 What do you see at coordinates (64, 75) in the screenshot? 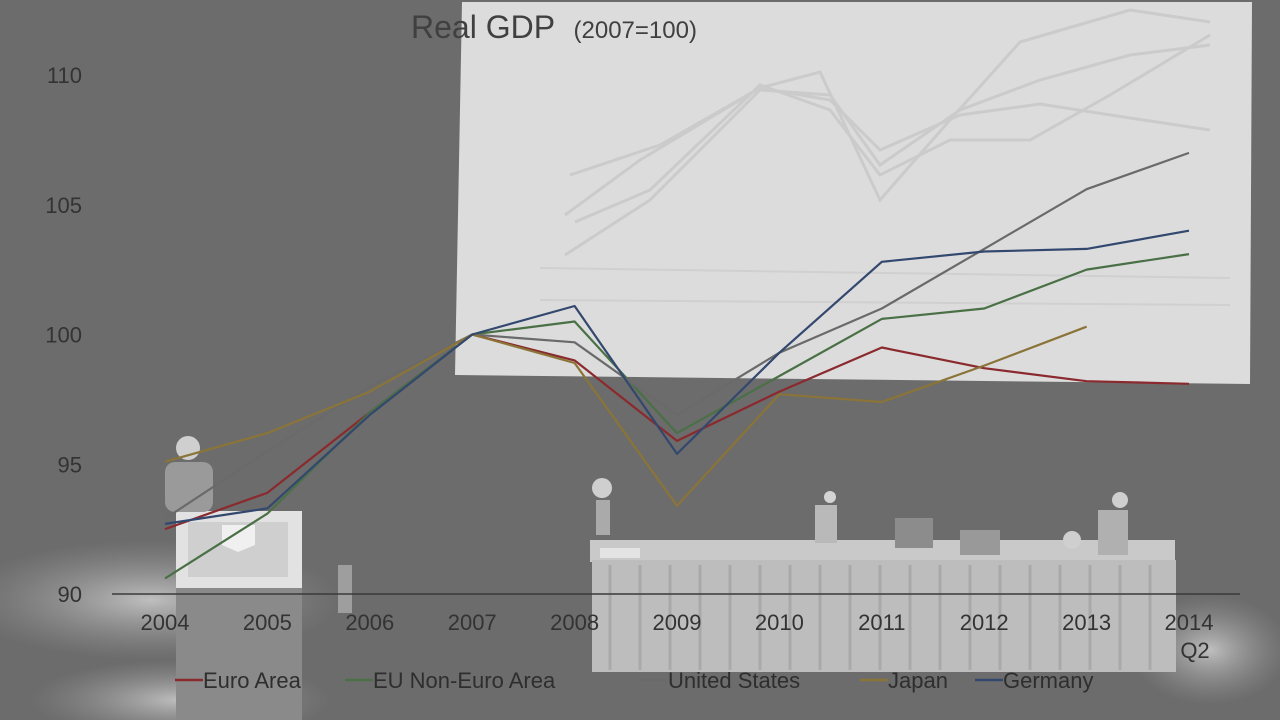
I see `y-tick-label: 110` at bounding box center [64, 75].